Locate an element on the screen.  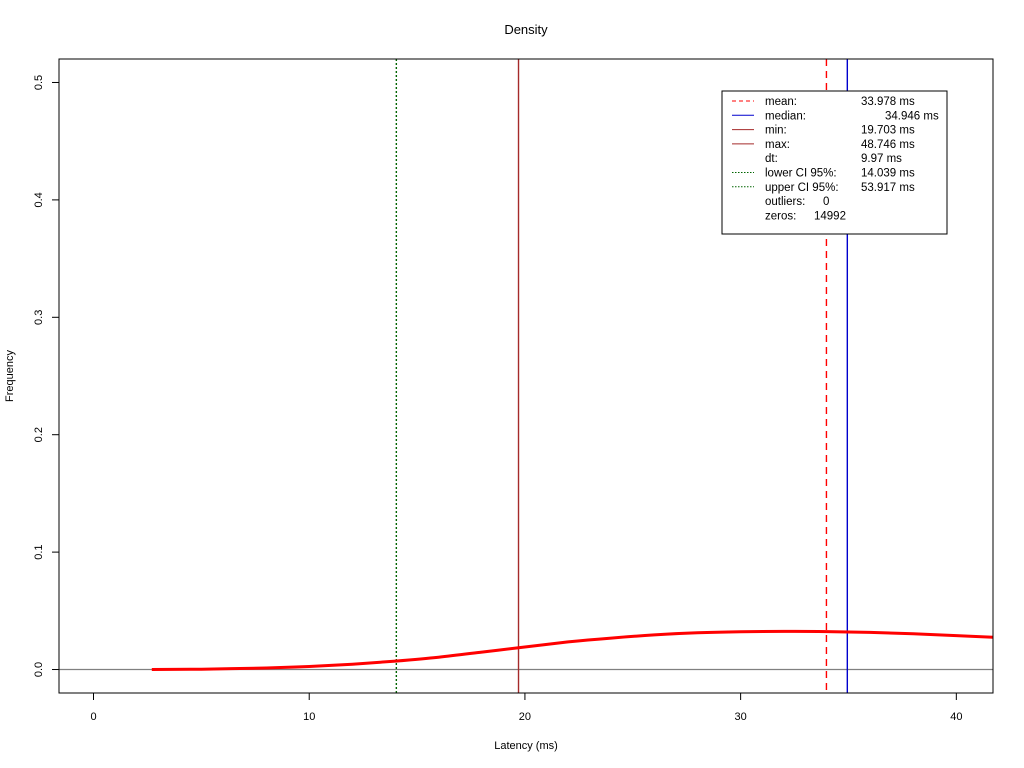
y-axis: 0.0 0.1 0.2 0.3 0.4 0.5 is located at coordinates (46, 376).